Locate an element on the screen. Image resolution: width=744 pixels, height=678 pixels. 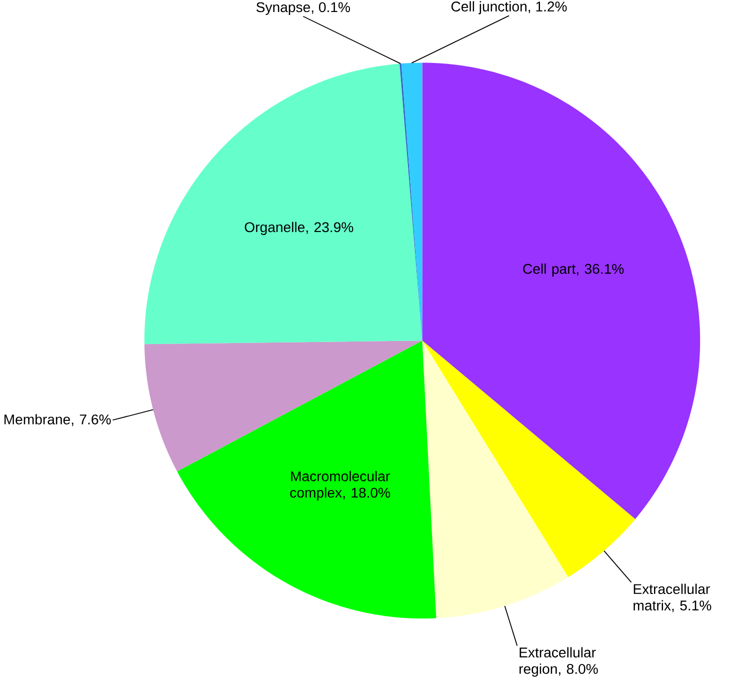
slice-label: Macromolecular complex, 18.0% is located at coordinates (340, 485).